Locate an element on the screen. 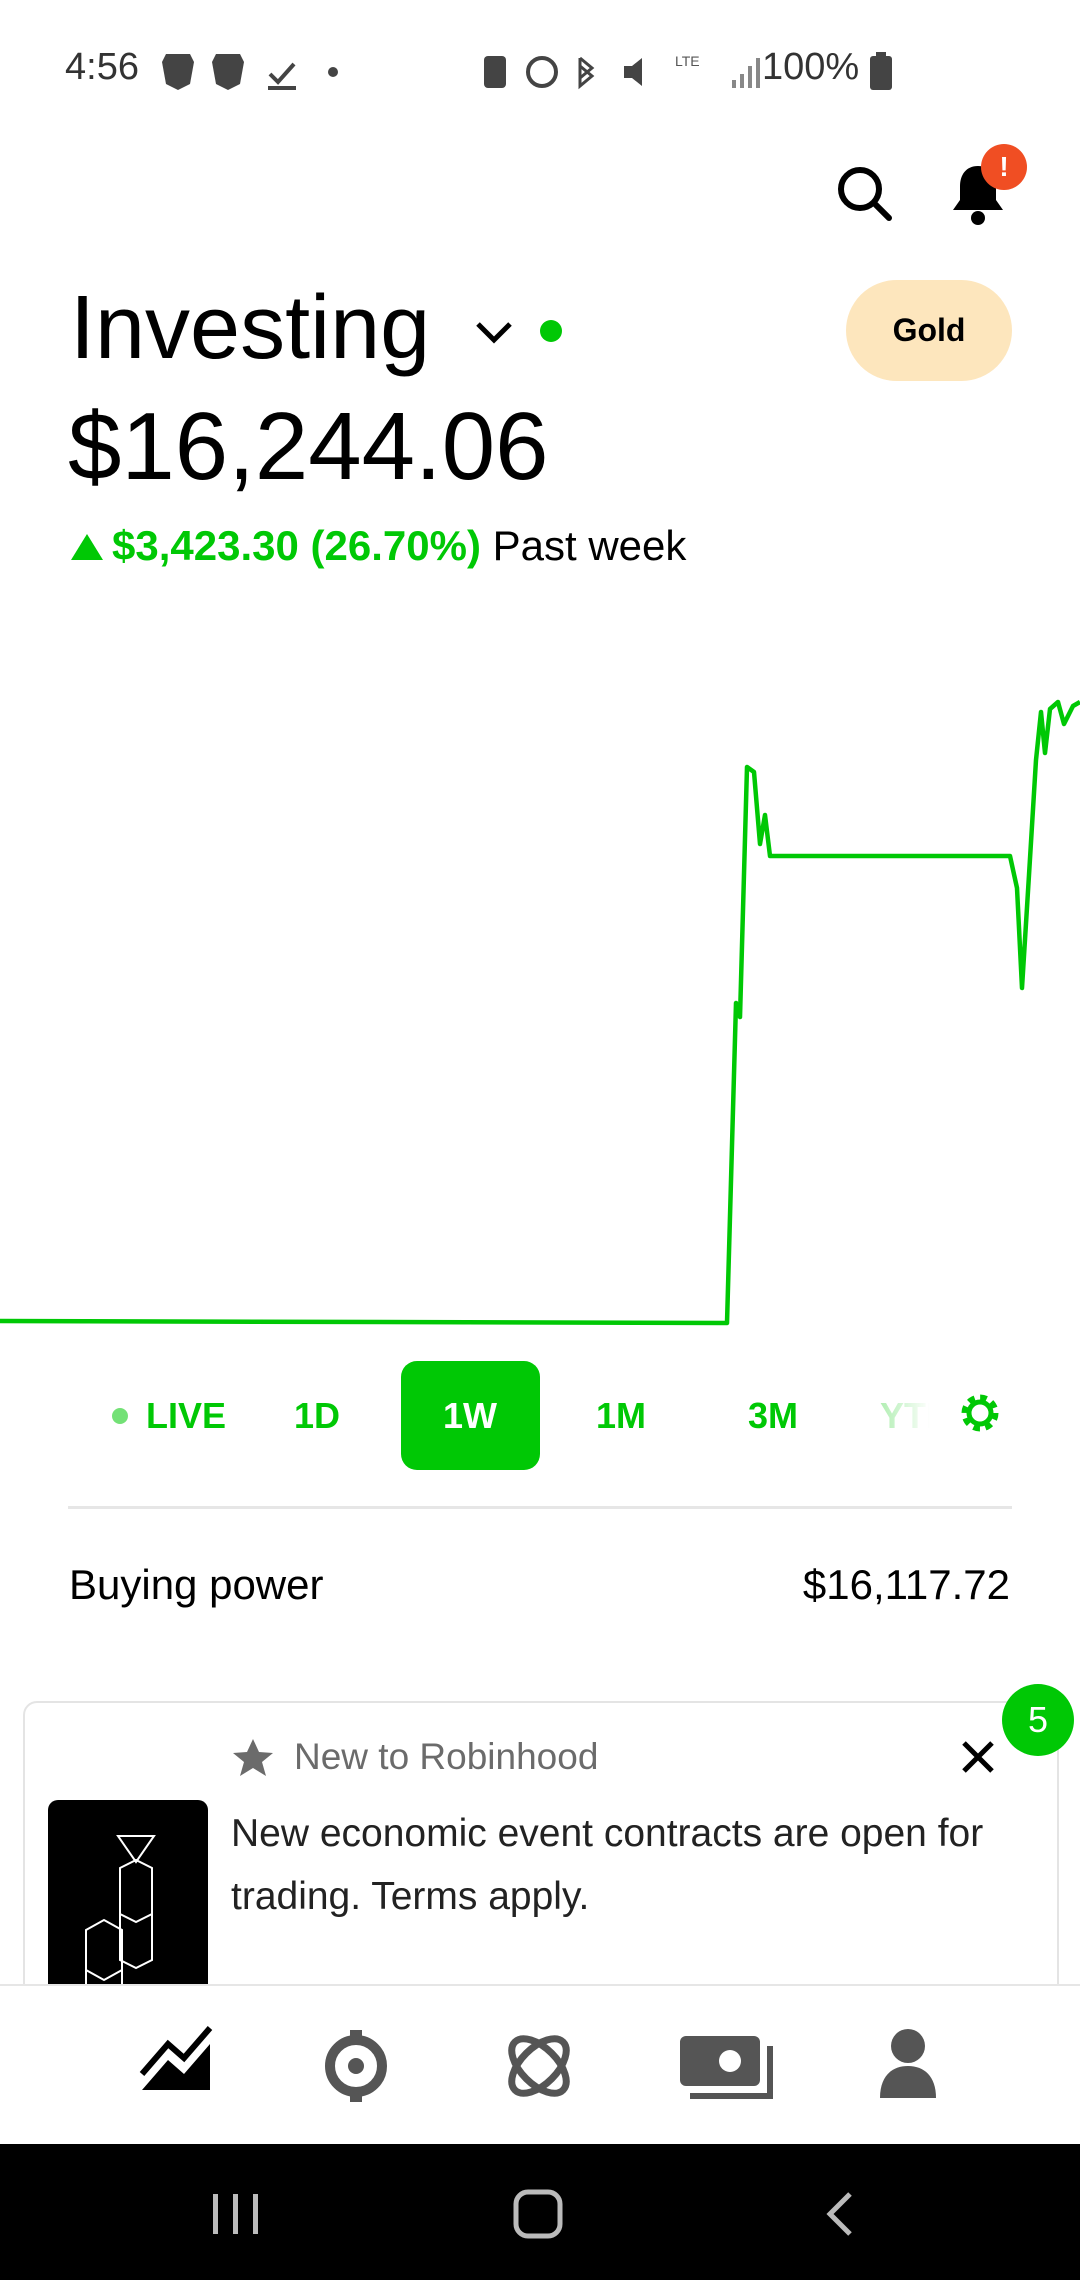 This screenshot has height=2280, width=1080. range-button: 1M is located at coordinates (620, 1415).